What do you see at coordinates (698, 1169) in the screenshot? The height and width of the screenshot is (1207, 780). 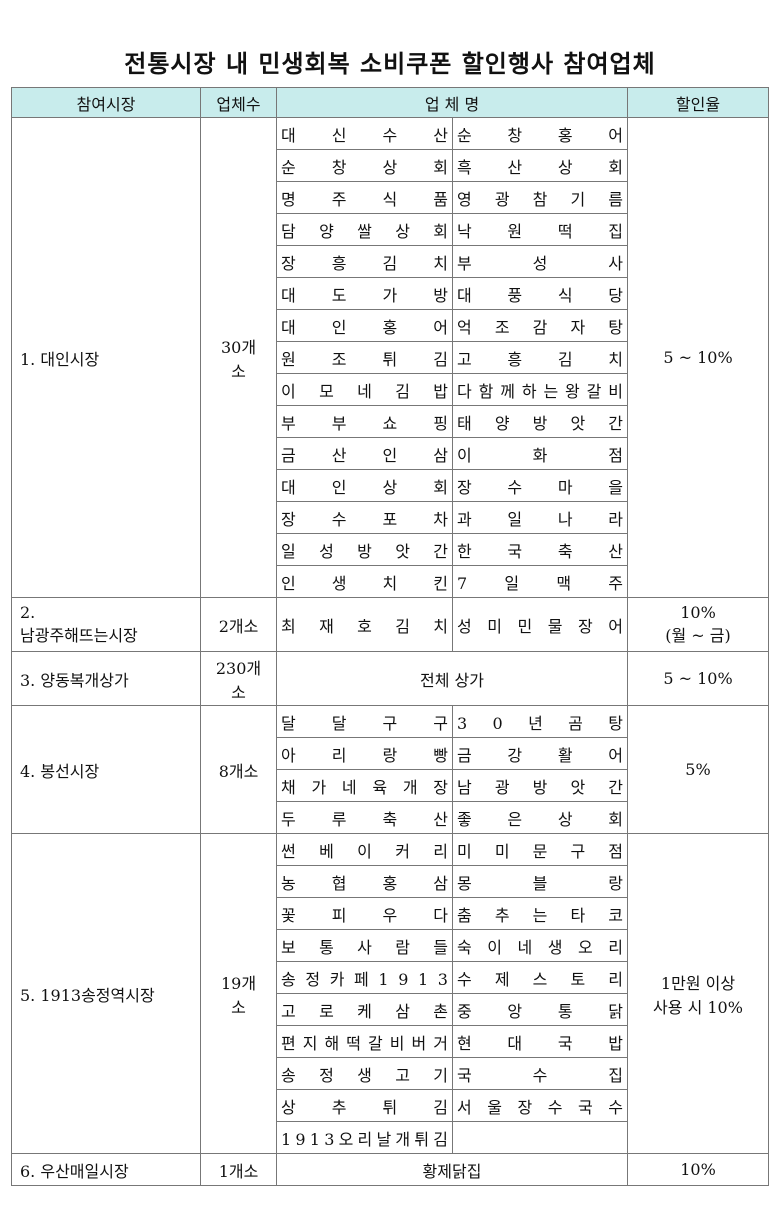 I see `discount-rate: 10%` at bounding box center [698, 1169].